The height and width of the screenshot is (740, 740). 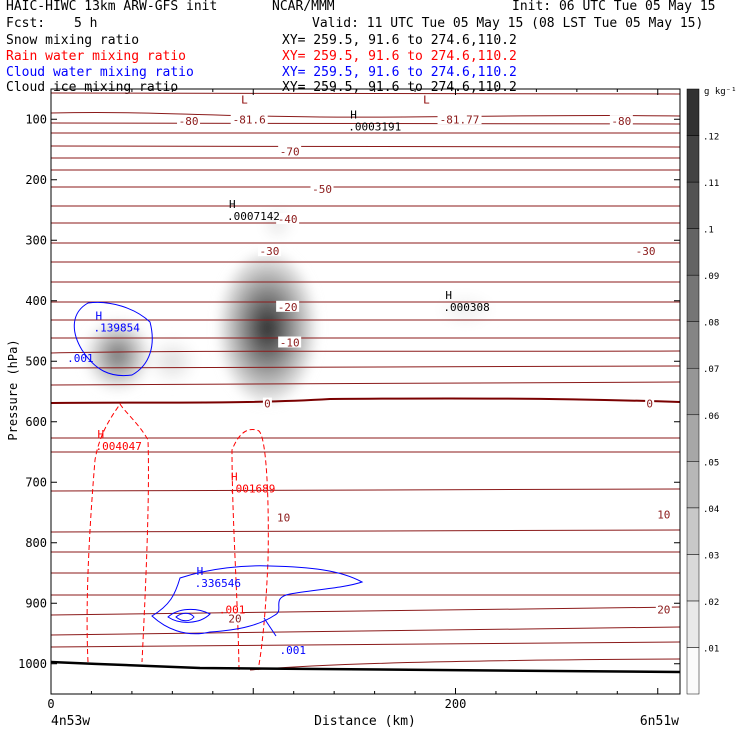 What do you see at coordinates (711, 184) in the screenshot?
I see `colorbar-tick-label: .11` at bounding box center [711, 184].